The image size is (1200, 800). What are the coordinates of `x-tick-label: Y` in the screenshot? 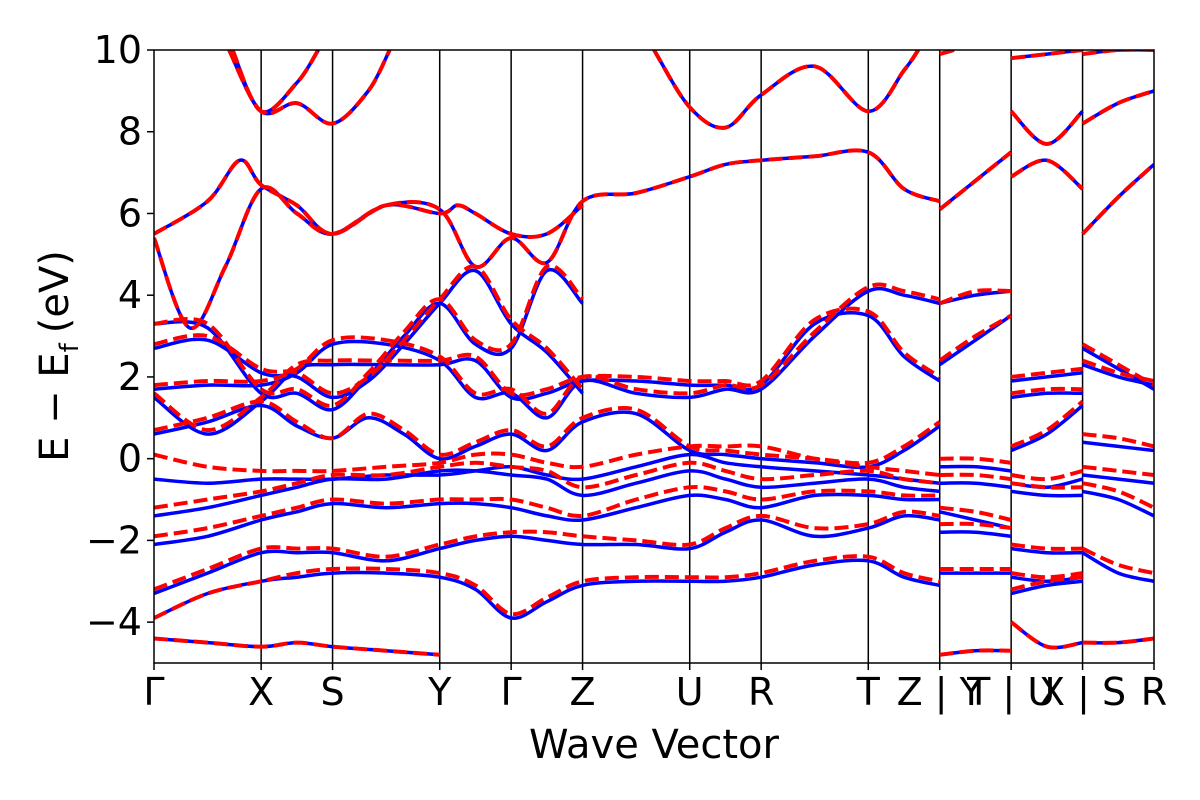 It's located at (439, 692).